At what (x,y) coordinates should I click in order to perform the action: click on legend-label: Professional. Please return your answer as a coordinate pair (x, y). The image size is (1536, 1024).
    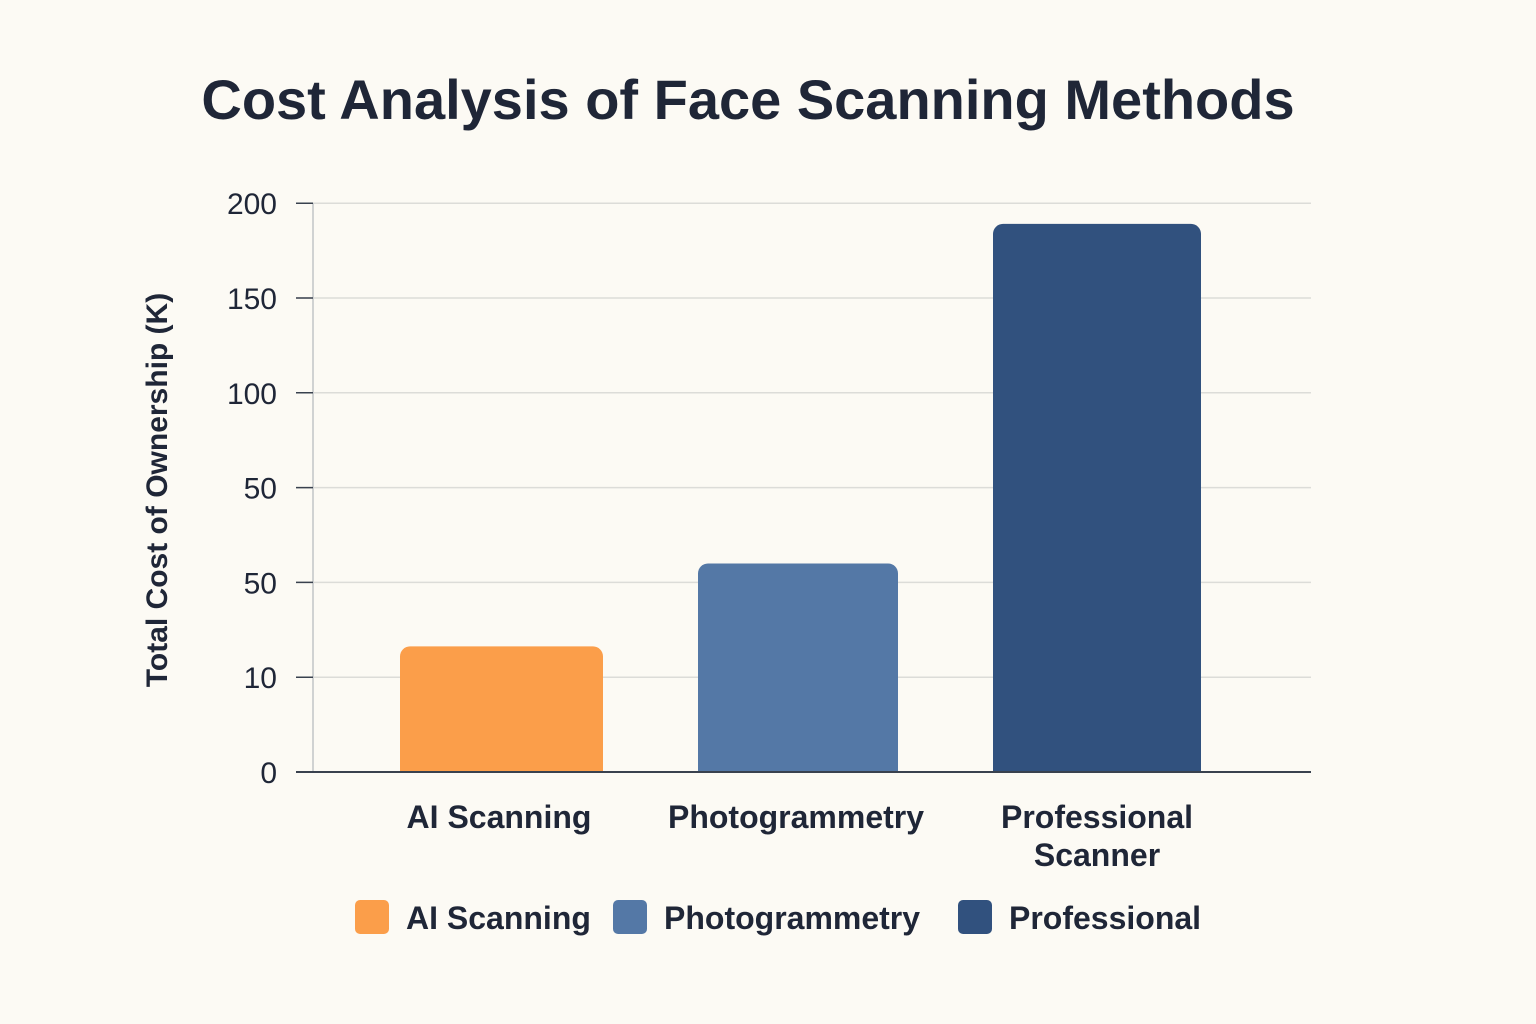
    Looking at the image, I should click on (1105, 918).